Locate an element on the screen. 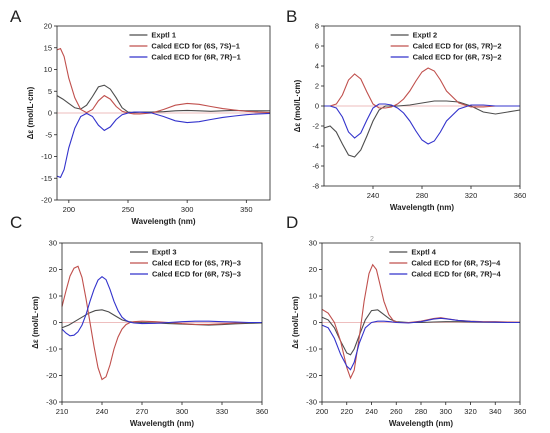 Image resolution: width=550 pixels, height=433 pixels. x-tick-label: 220 is located at coordinates (346, 411).